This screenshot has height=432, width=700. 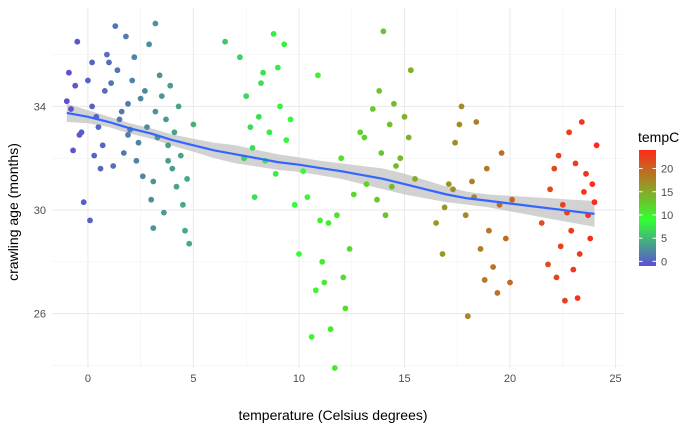 What do you see at coordinates (404, 379) in the screenshot?
I see `x-tick-label: 15` at bounding box center [404, 379].